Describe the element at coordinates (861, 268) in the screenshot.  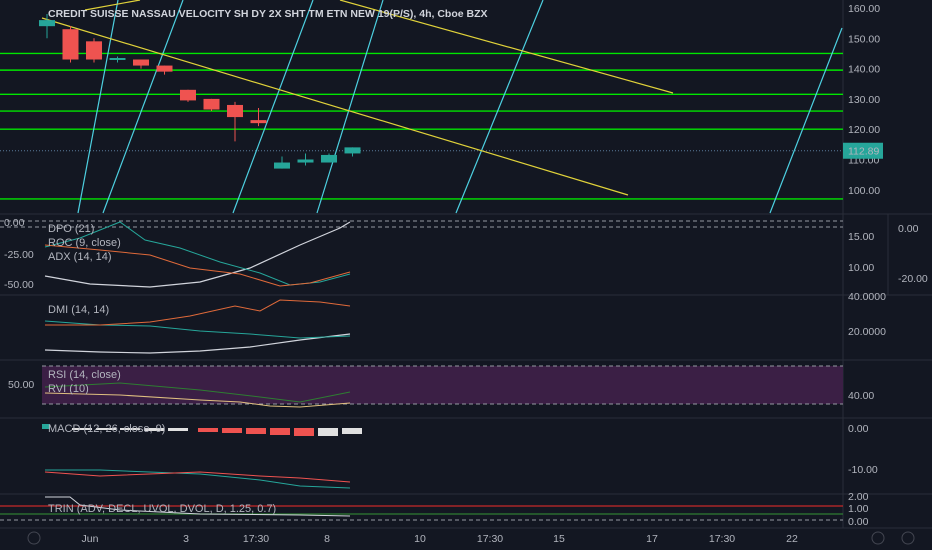
I see `pane1-right-tick: 10.00` at that location.